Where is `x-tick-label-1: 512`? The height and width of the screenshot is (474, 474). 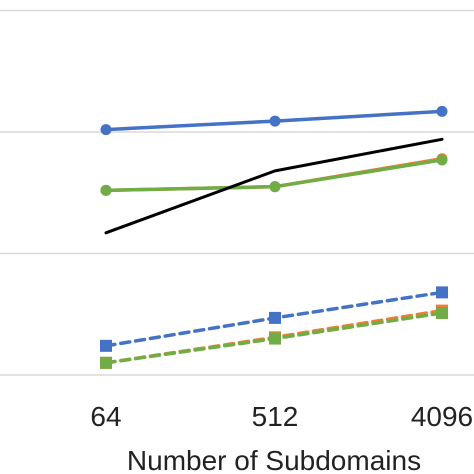
x-tick-label-1: 512 is located at coordinates (275, 416).